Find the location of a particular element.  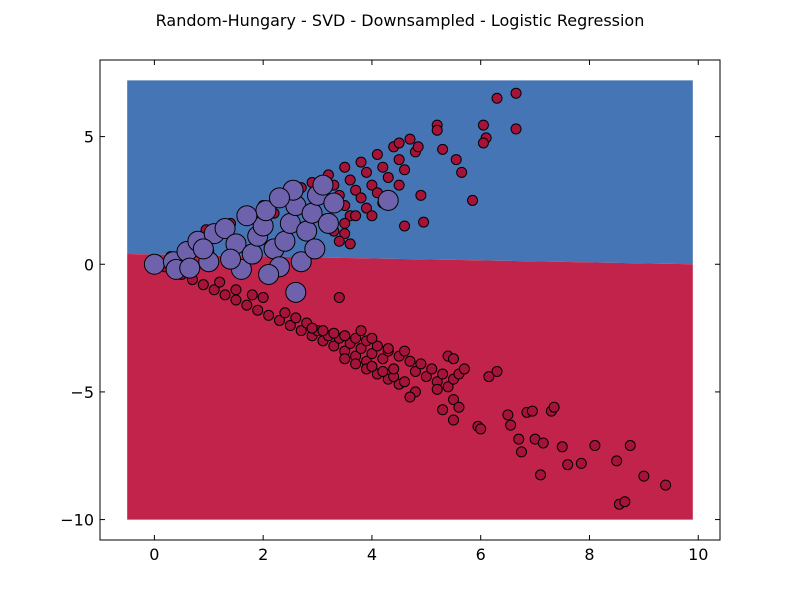

x-tick-label: 0 is located at coordinates (154, 554).